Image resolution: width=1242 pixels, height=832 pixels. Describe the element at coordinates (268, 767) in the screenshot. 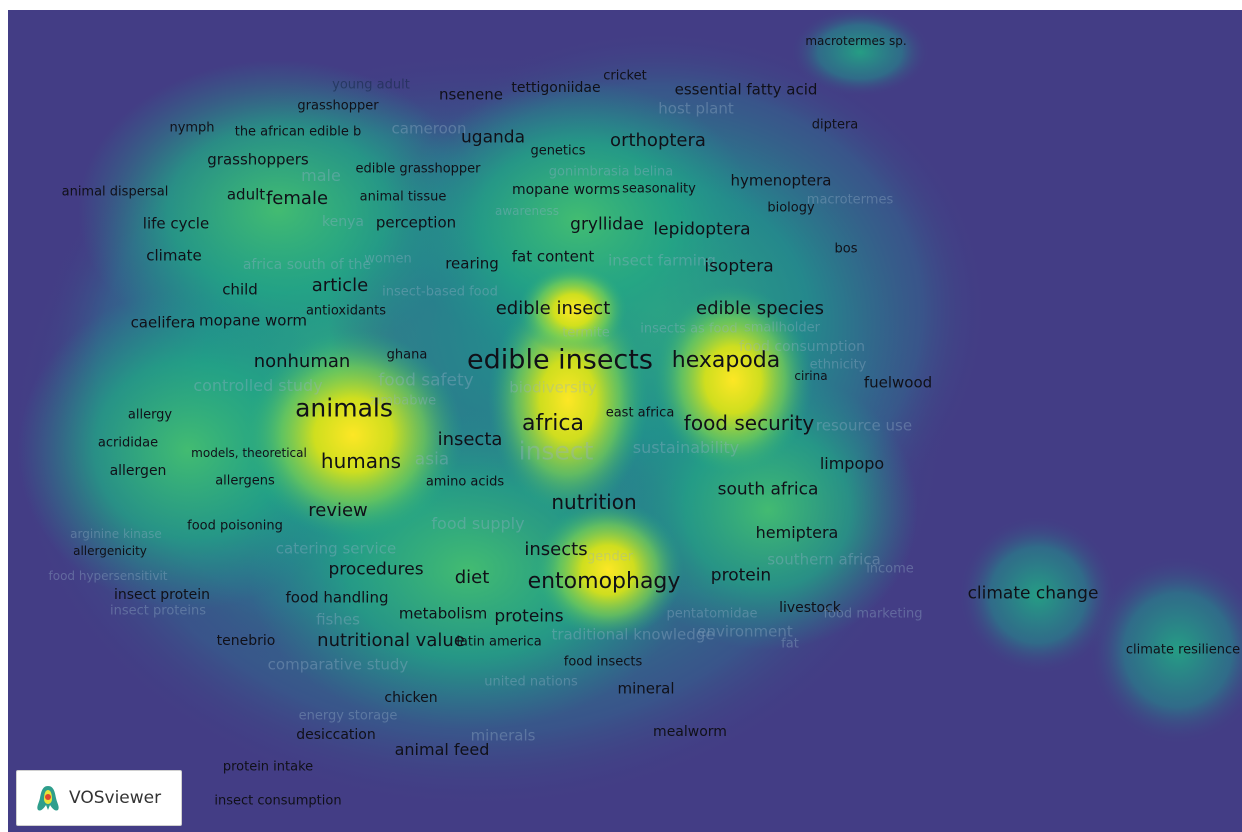

I see `keyword-label: protein intake` at that location.